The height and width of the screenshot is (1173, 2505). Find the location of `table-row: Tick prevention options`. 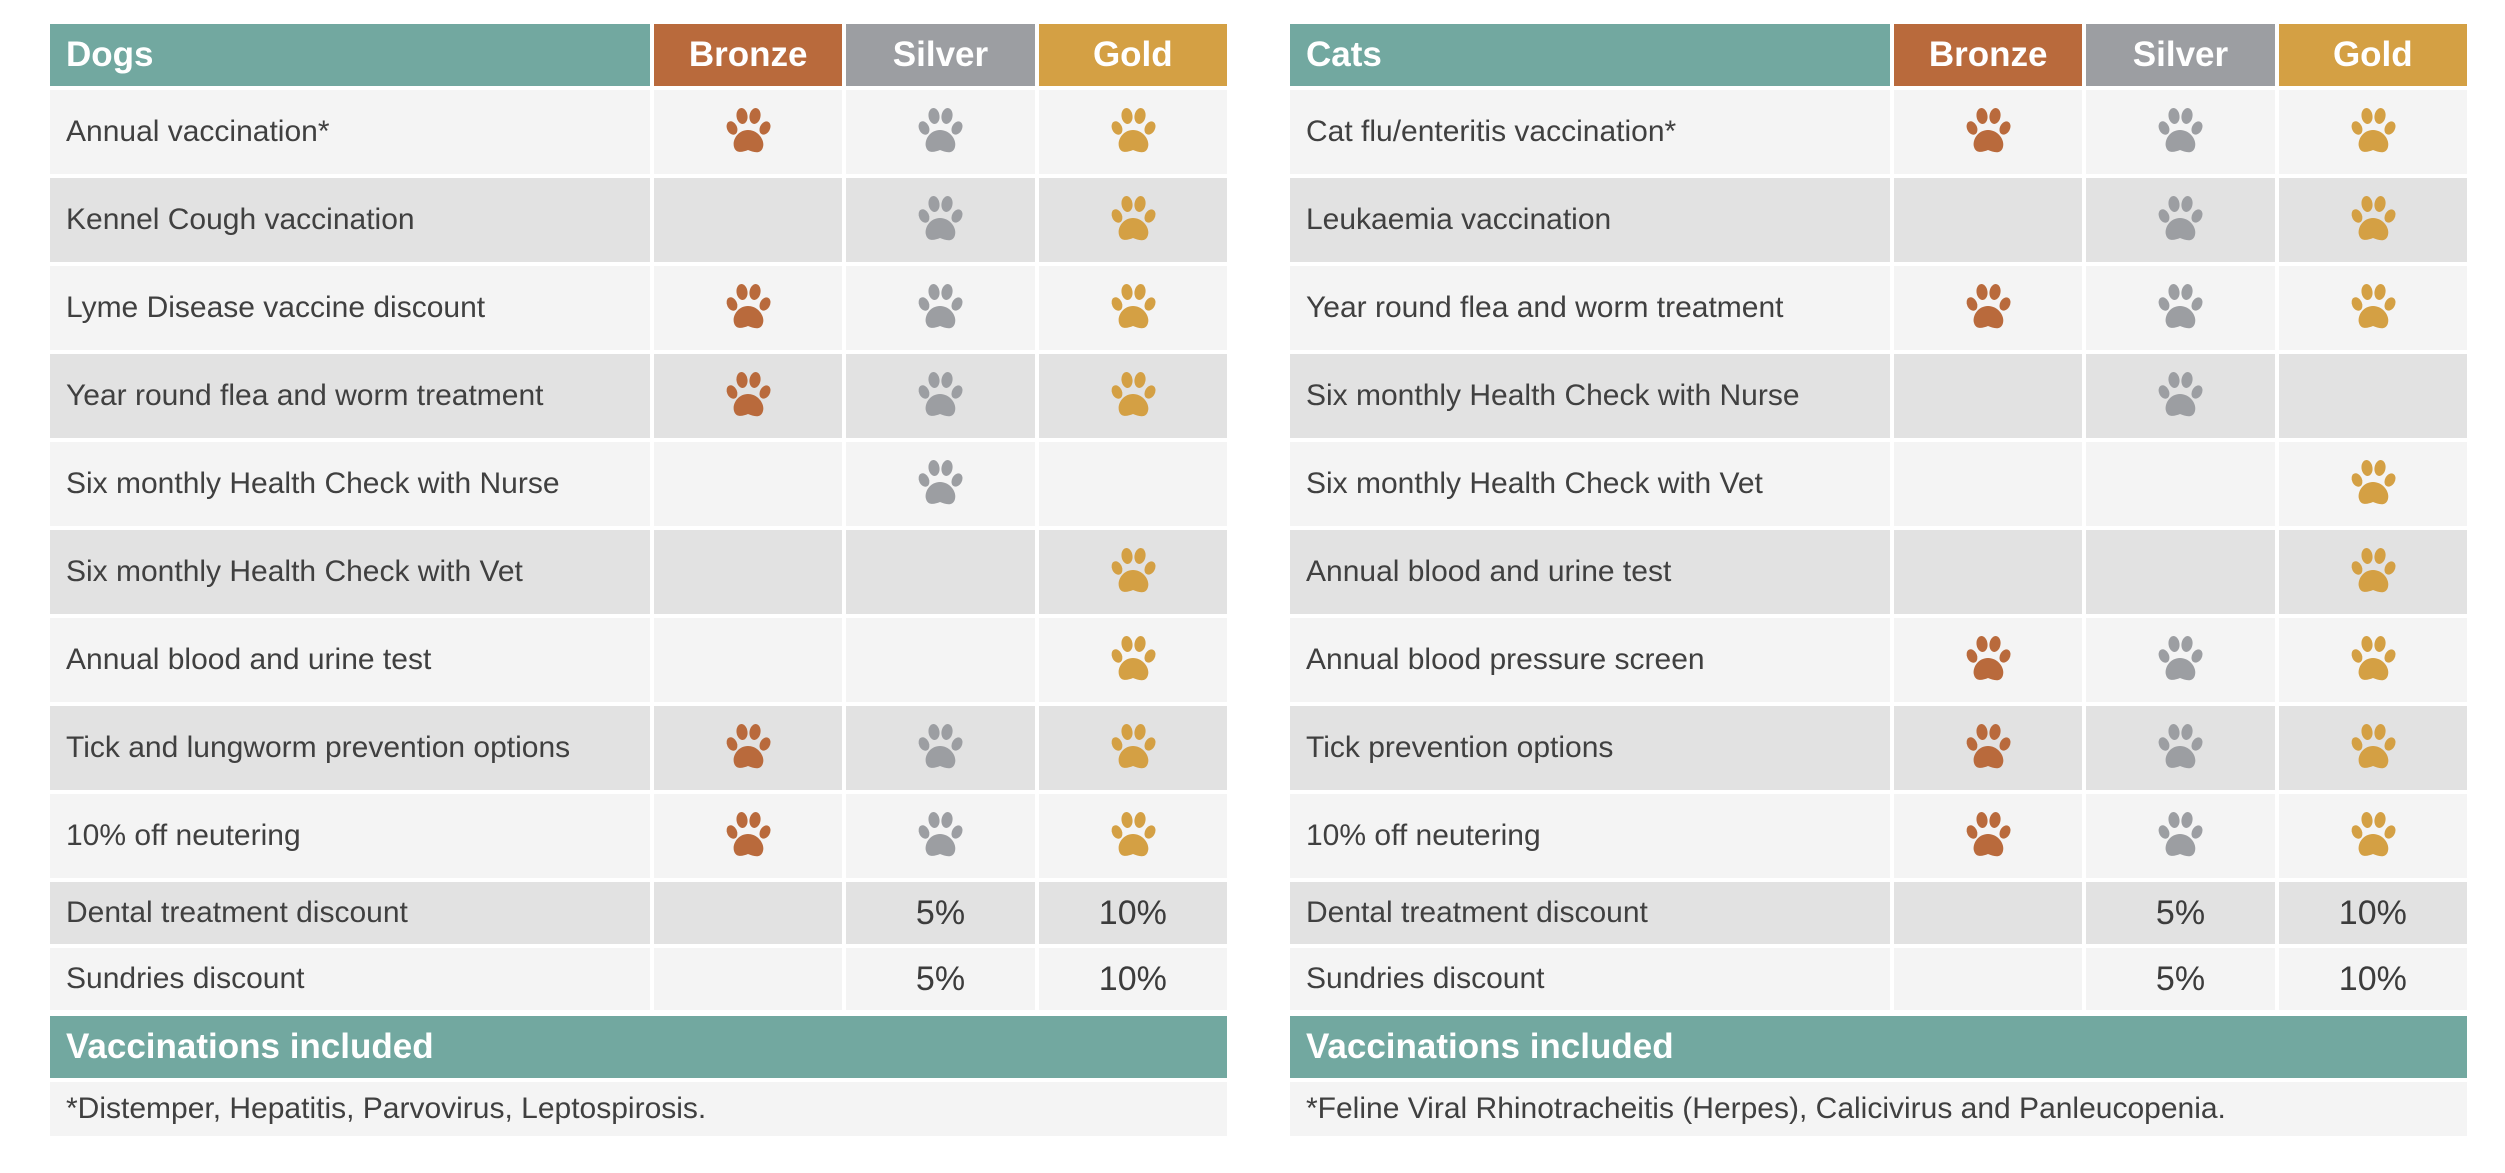

table-row: Tick prevention options is located at coordinates (1878, 748).